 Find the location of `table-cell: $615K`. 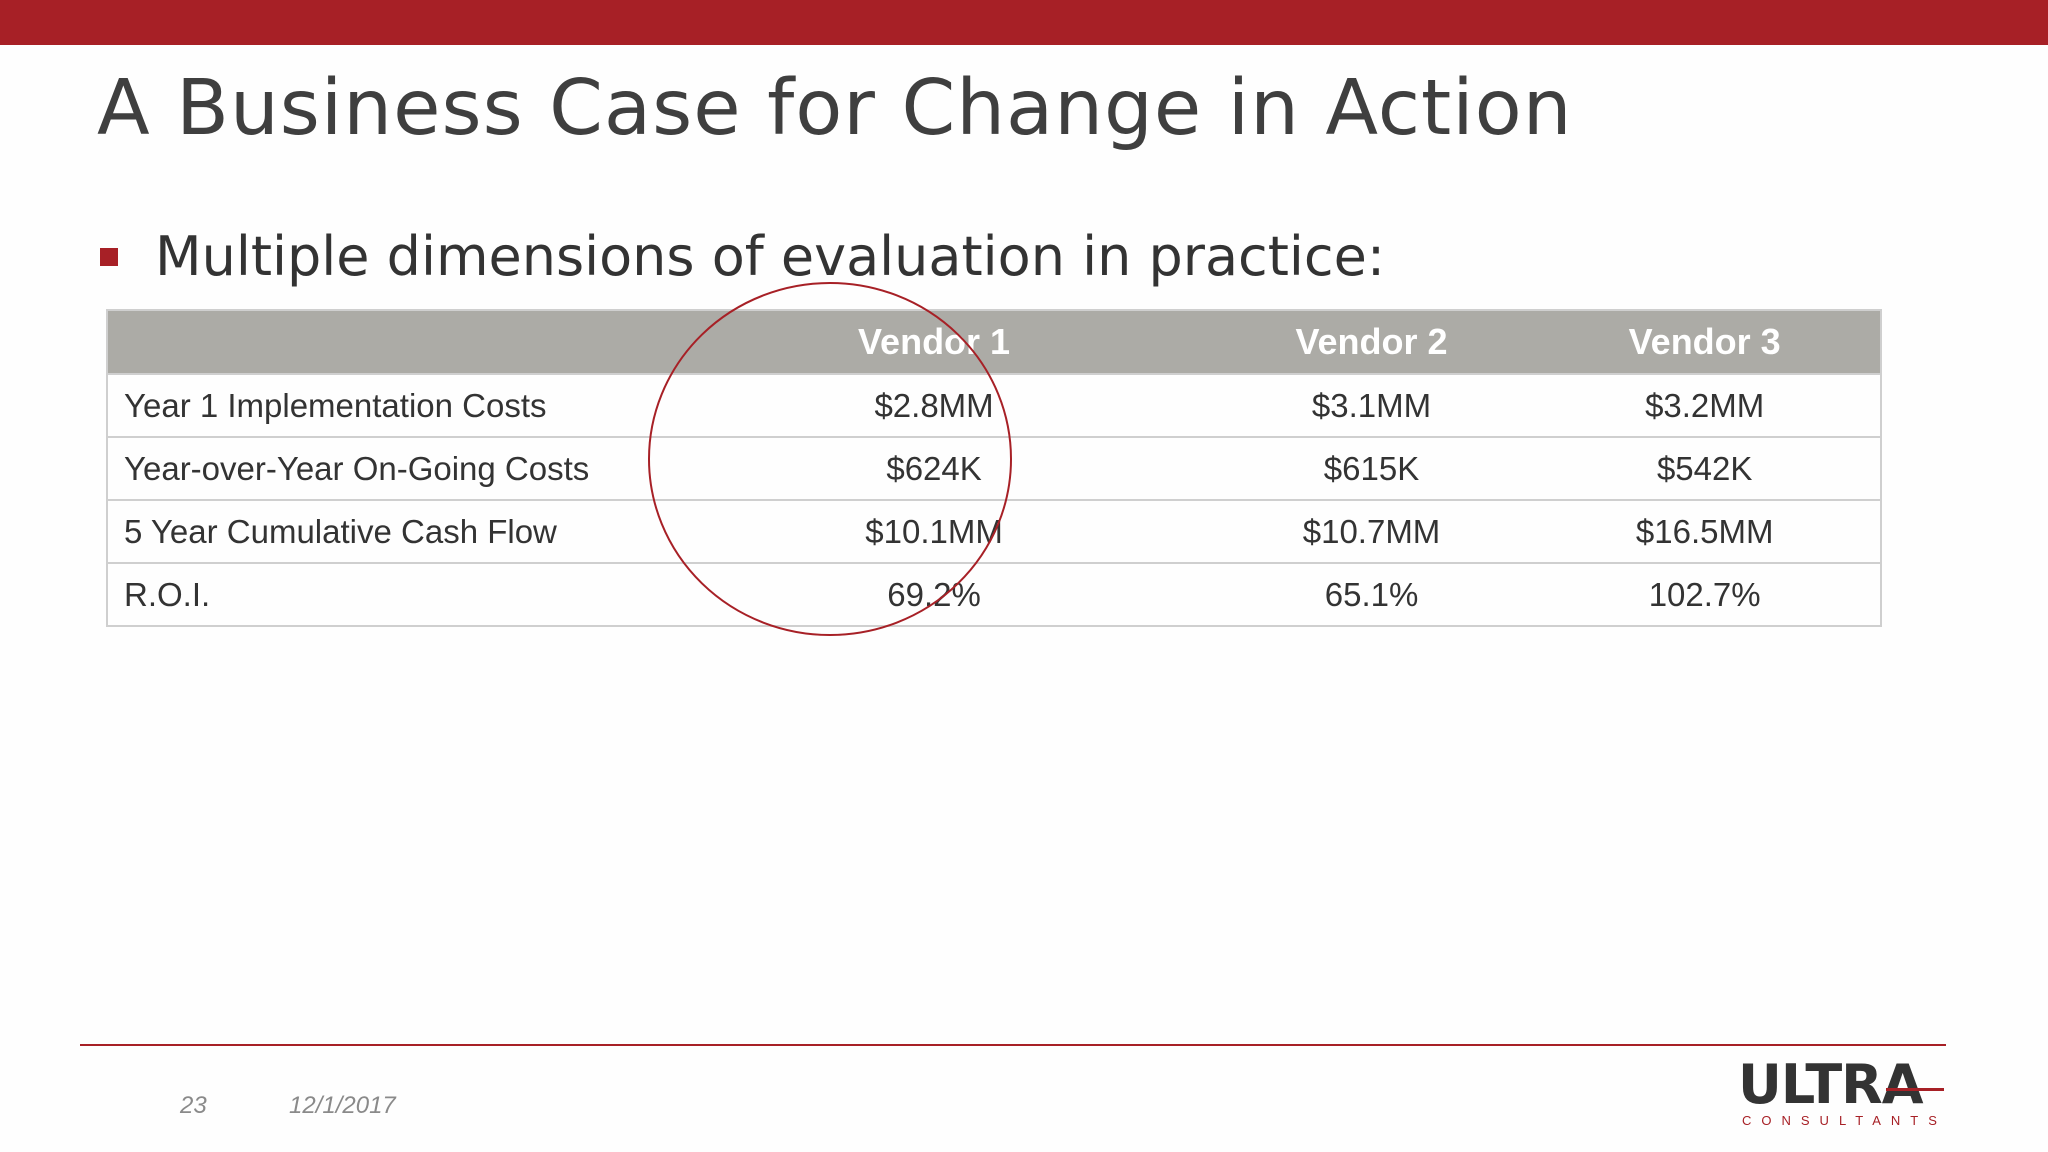

table-cell: $615K is located at coordinates (1371, 468).